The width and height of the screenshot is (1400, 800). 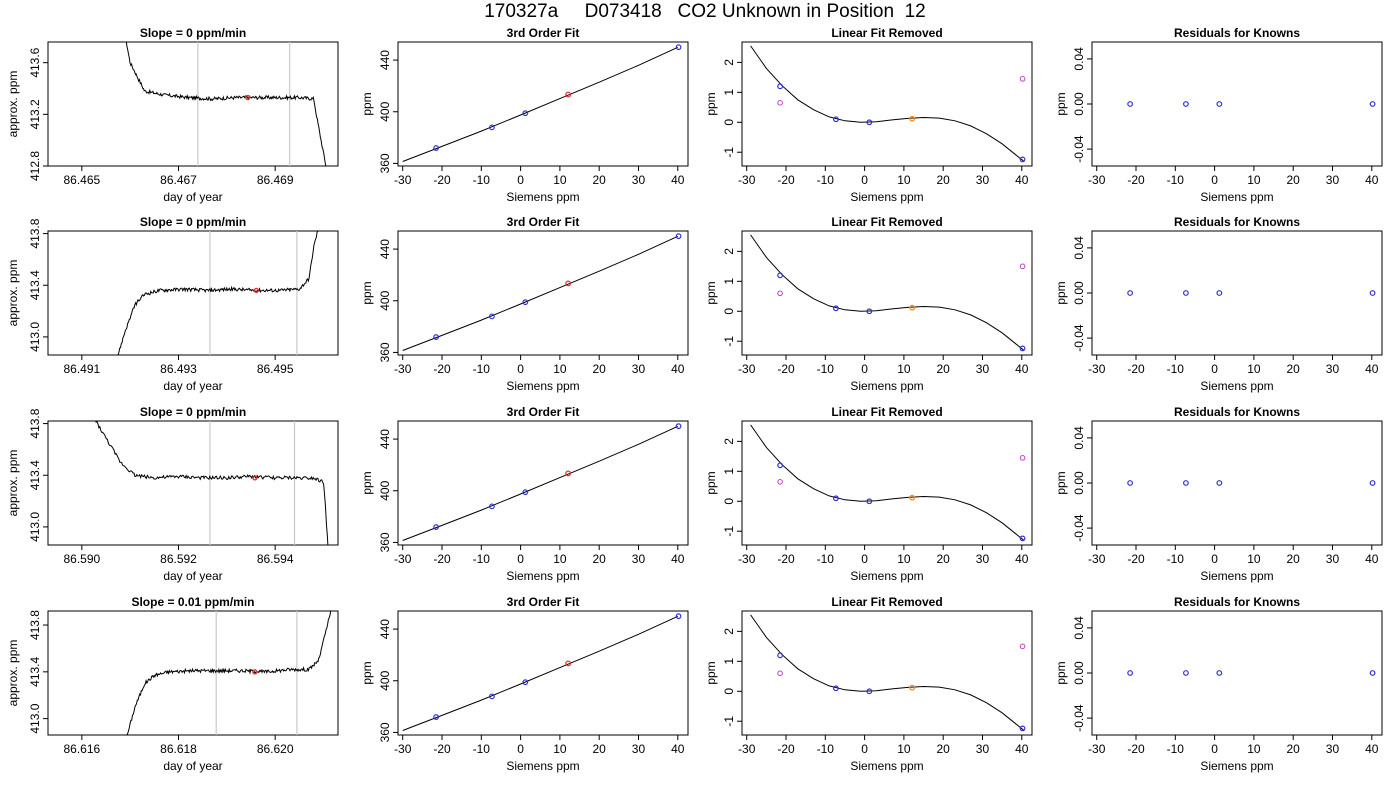 I want to click on chart-11-ytick-label-3: 2, so click(x=729, y=441).